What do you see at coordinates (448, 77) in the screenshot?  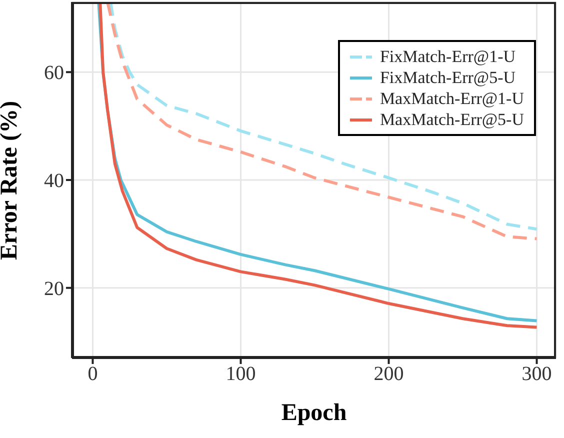 I see `legend-label: FixMatch-Err@5-U` at bounding box center [448, 77].